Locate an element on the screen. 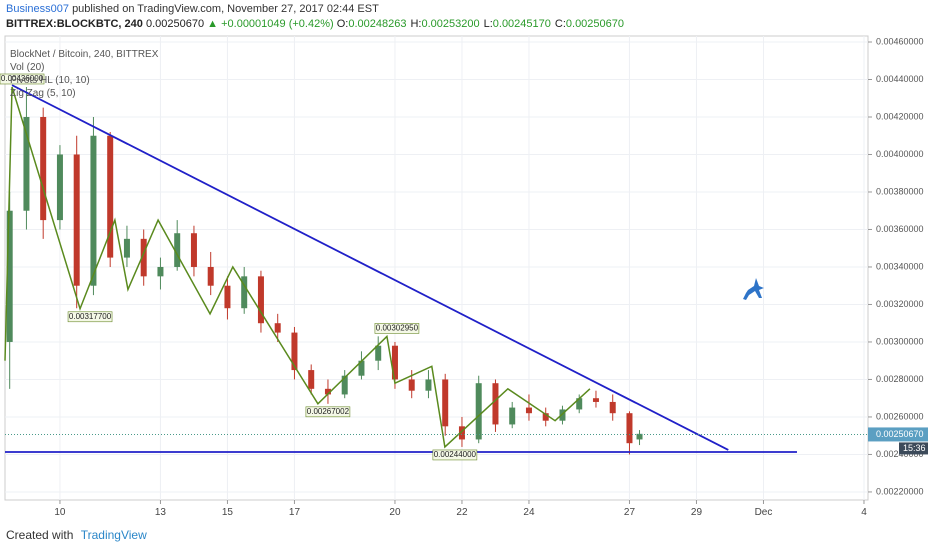  jet-icon is located at coordinates (753, 289).